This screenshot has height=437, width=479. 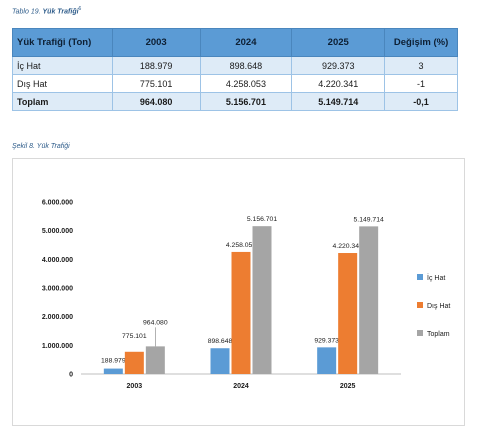 I want to click on data-label: 4.220.341, so click(x=348, y=246).